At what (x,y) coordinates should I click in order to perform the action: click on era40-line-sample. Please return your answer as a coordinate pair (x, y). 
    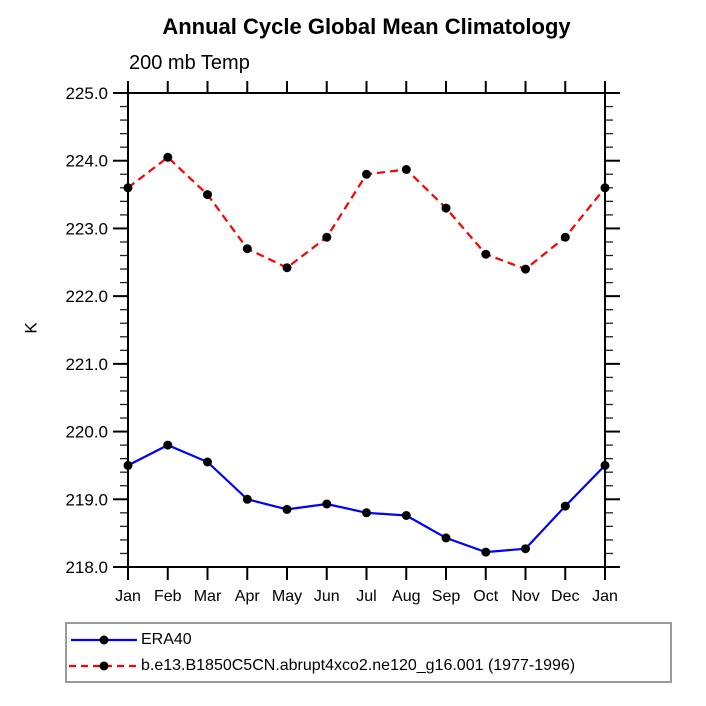
    Looking at the image, I should click on (104, 639).